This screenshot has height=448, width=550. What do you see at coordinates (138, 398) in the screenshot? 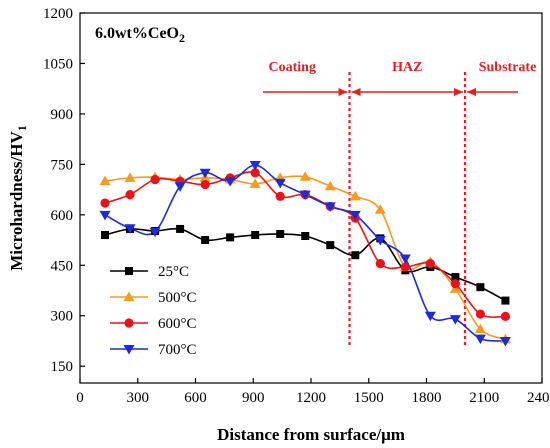
I see `x-tick-label: 300` at bounding box center [138, 398].